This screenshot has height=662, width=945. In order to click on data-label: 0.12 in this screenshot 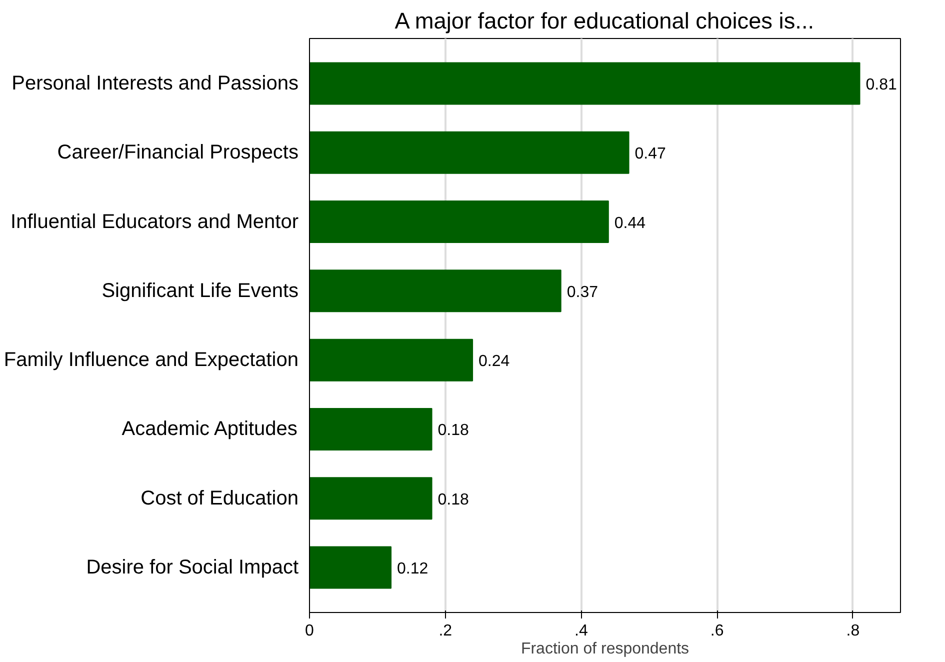, I will do `click(412, 569)`.